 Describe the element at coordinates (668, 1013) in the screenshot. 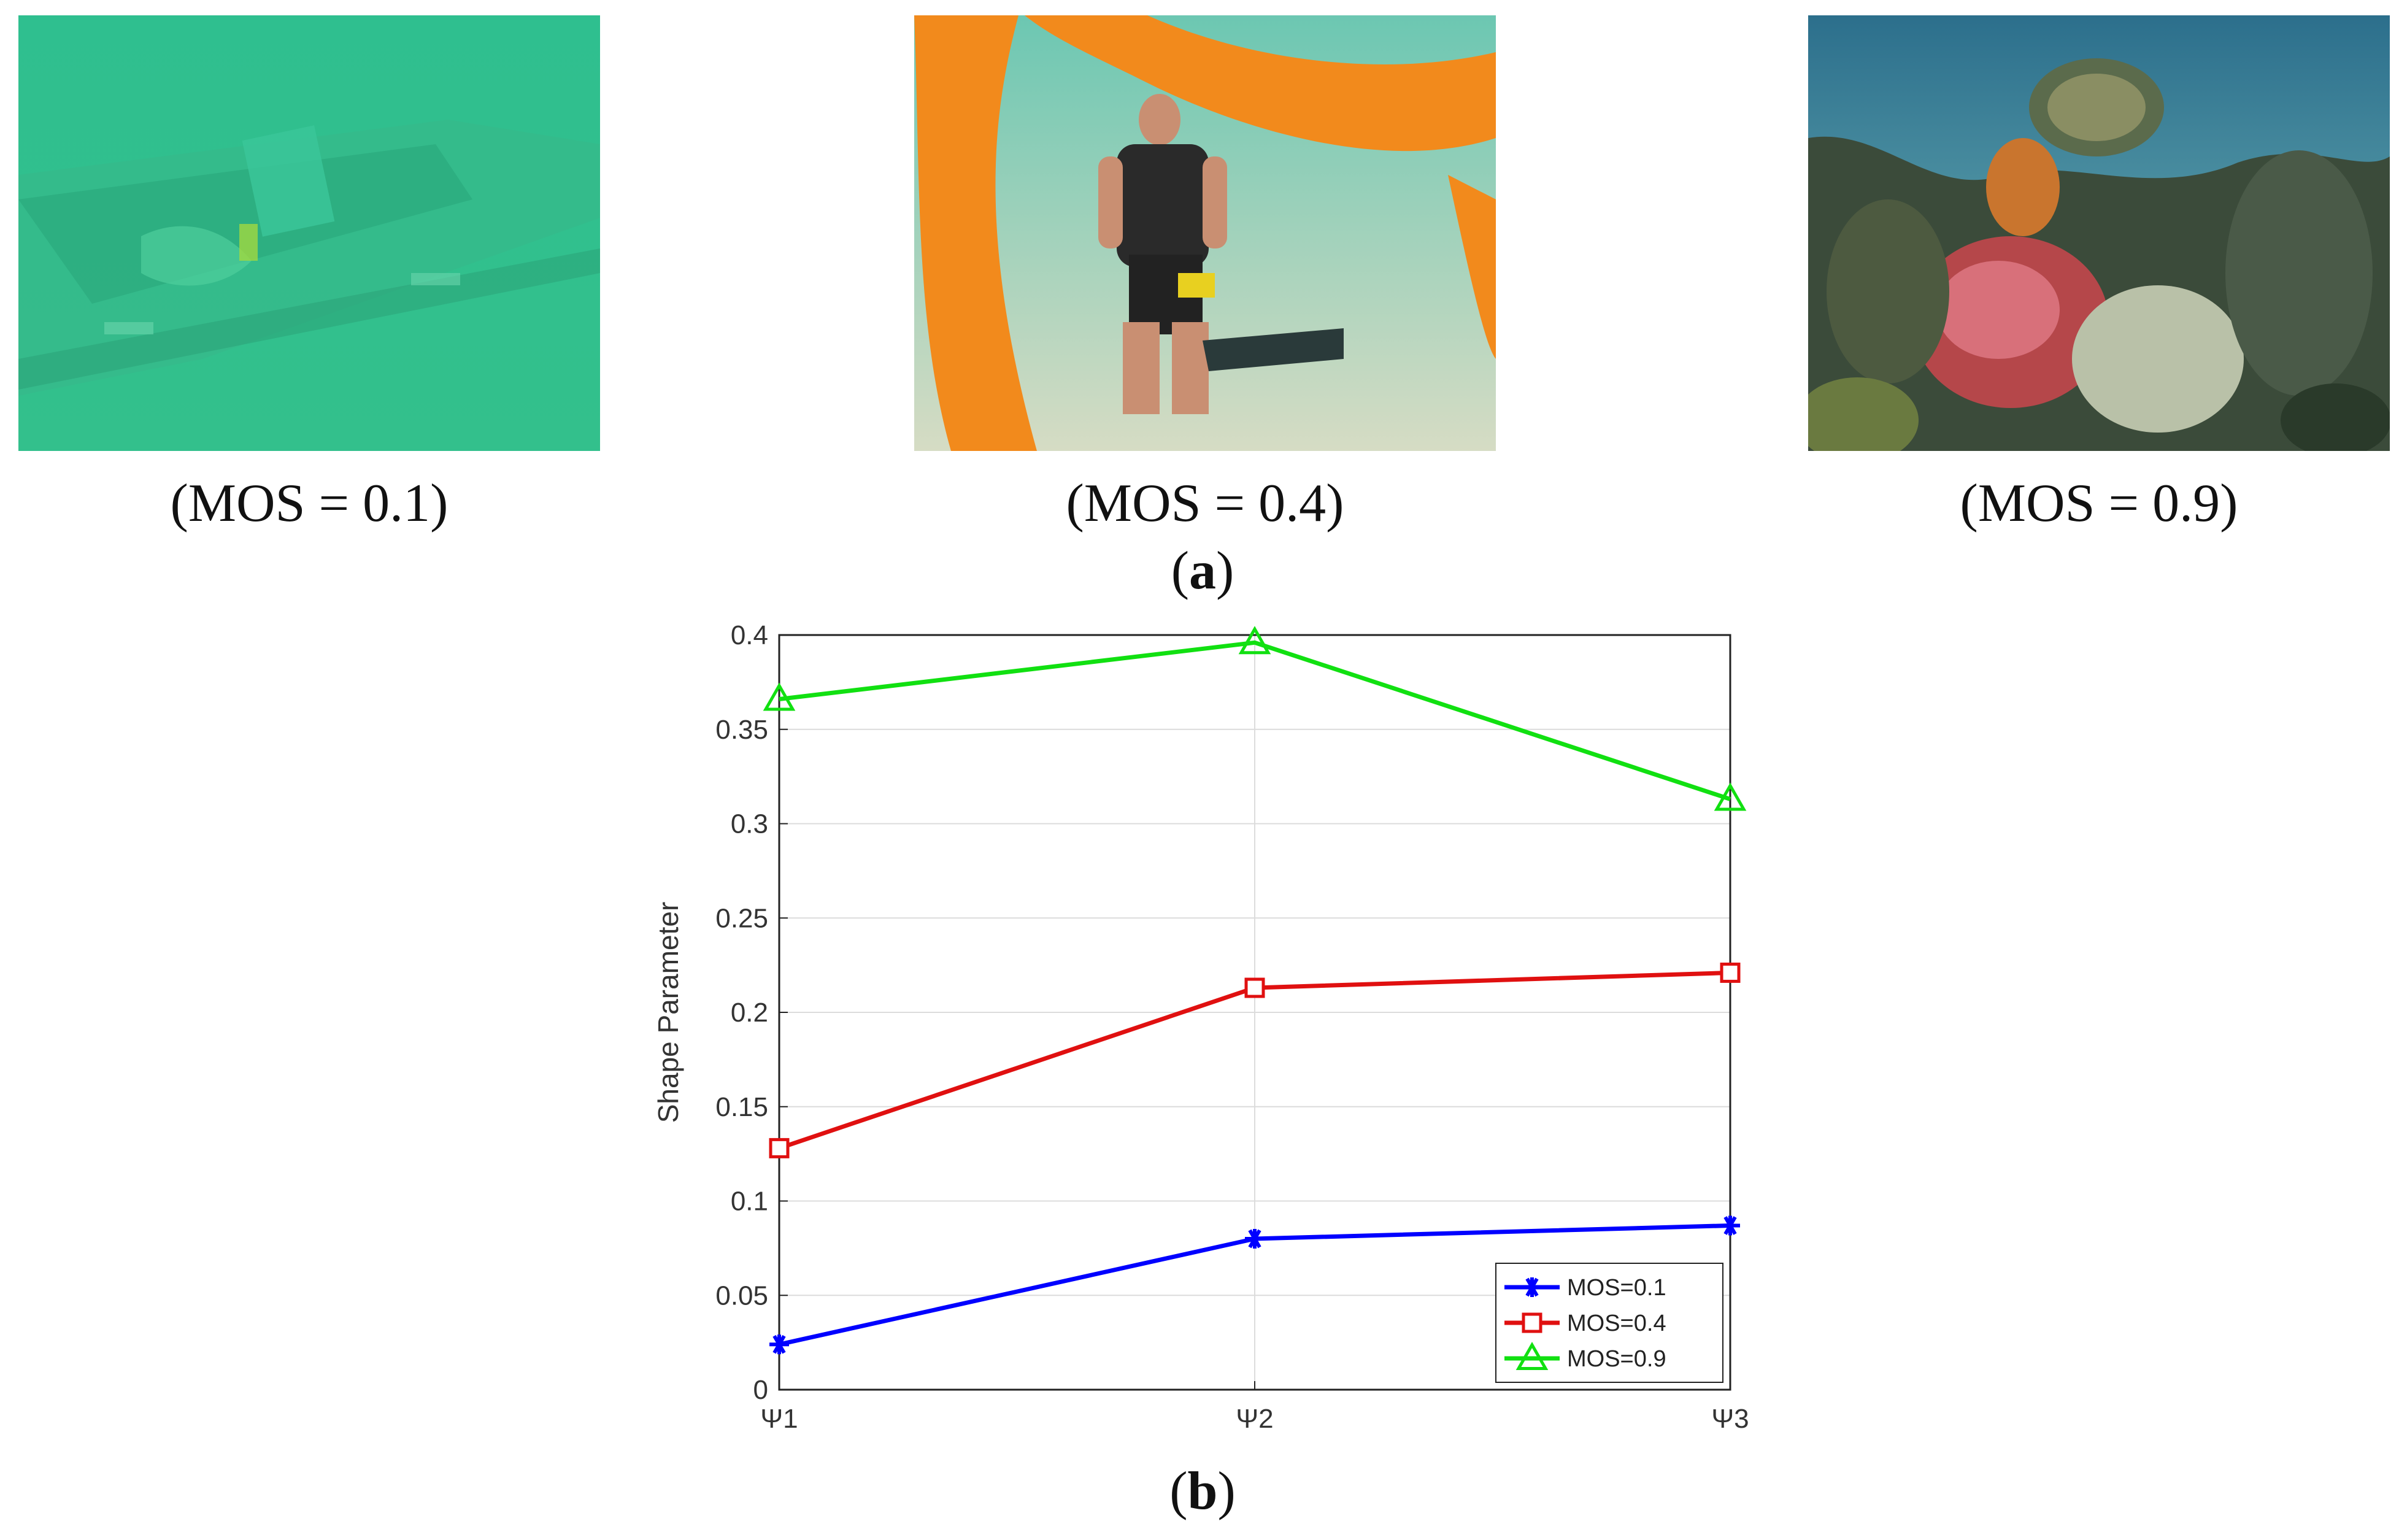

I see `y-axis-label: Shape Parameter` at that location.